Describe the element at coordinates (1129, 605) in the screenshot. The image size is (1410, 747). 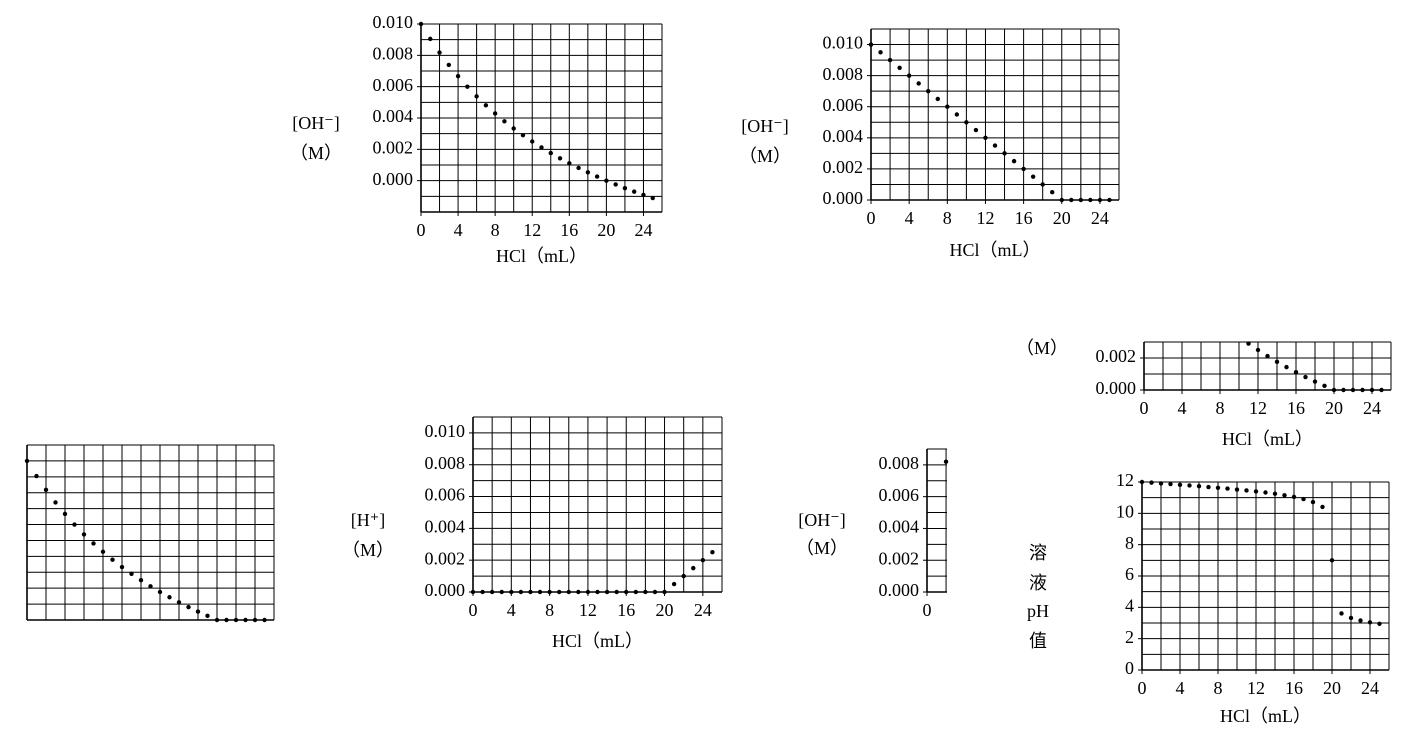
I see `y-tick-label: 4` at that location.